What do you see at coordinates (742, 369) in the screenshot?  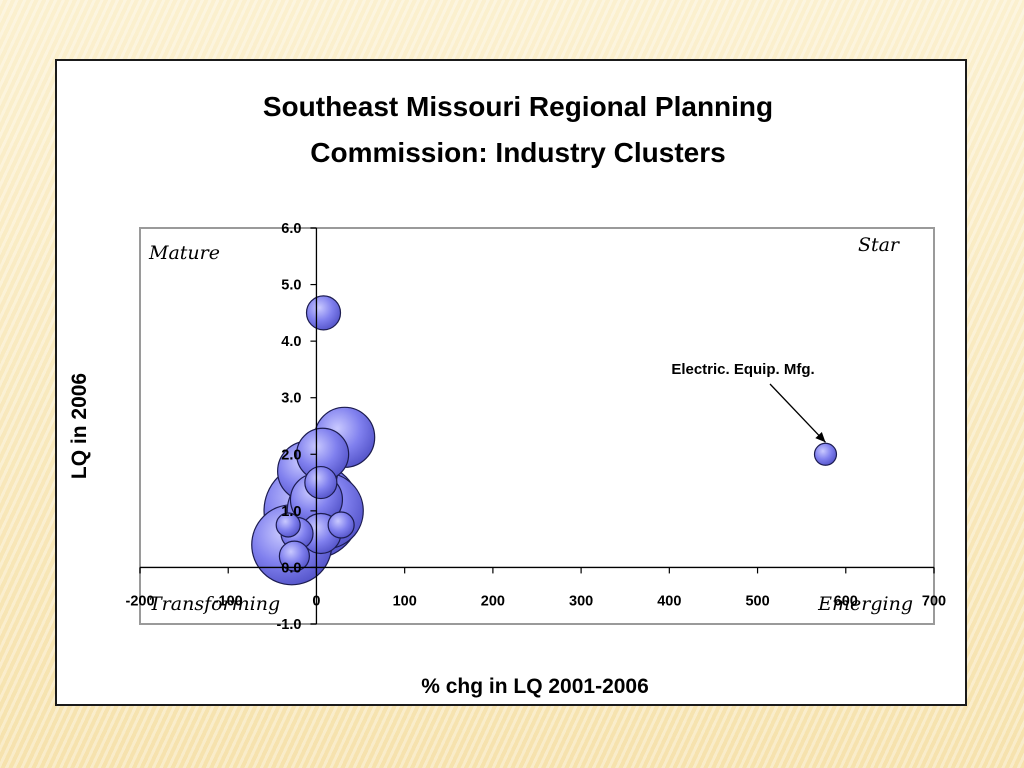 I see `annotation-label: Electric. Equip. Mfg.` at bounding box center [742, 369].